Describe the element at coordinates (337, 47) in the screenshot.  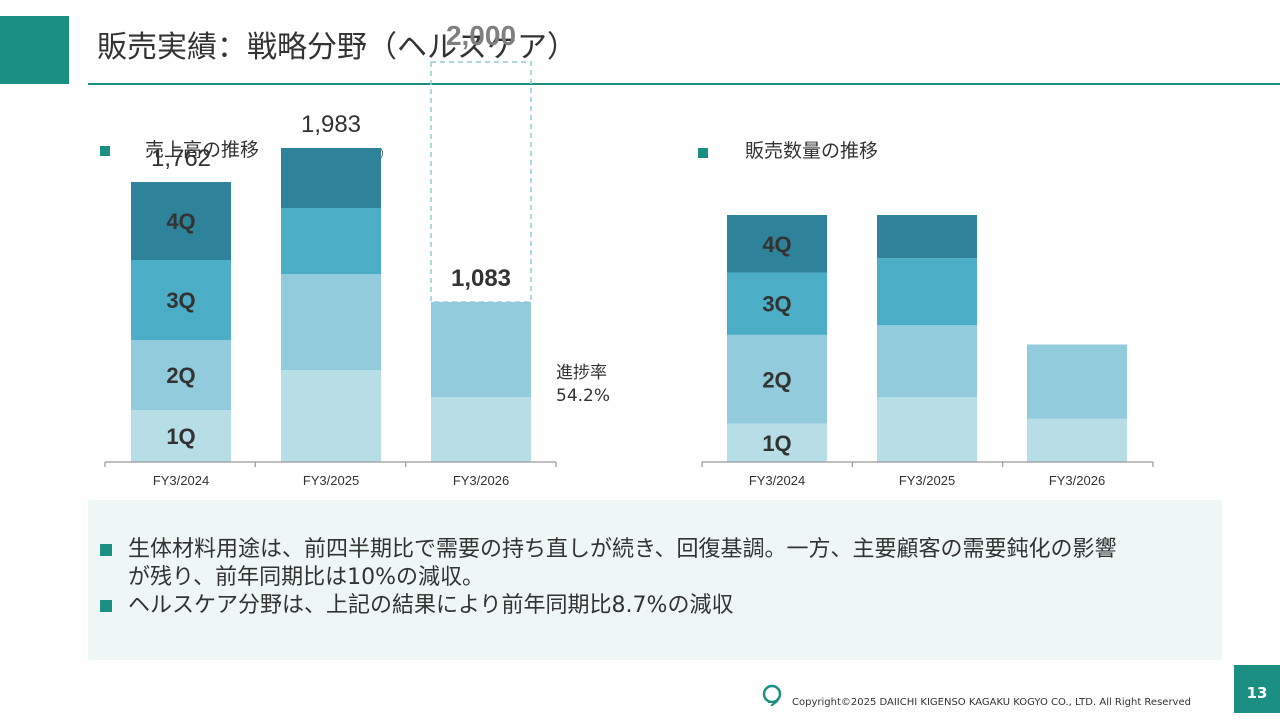
I see `page-title: 販売実績：戦略分野（ヘルスケア）` at that location.